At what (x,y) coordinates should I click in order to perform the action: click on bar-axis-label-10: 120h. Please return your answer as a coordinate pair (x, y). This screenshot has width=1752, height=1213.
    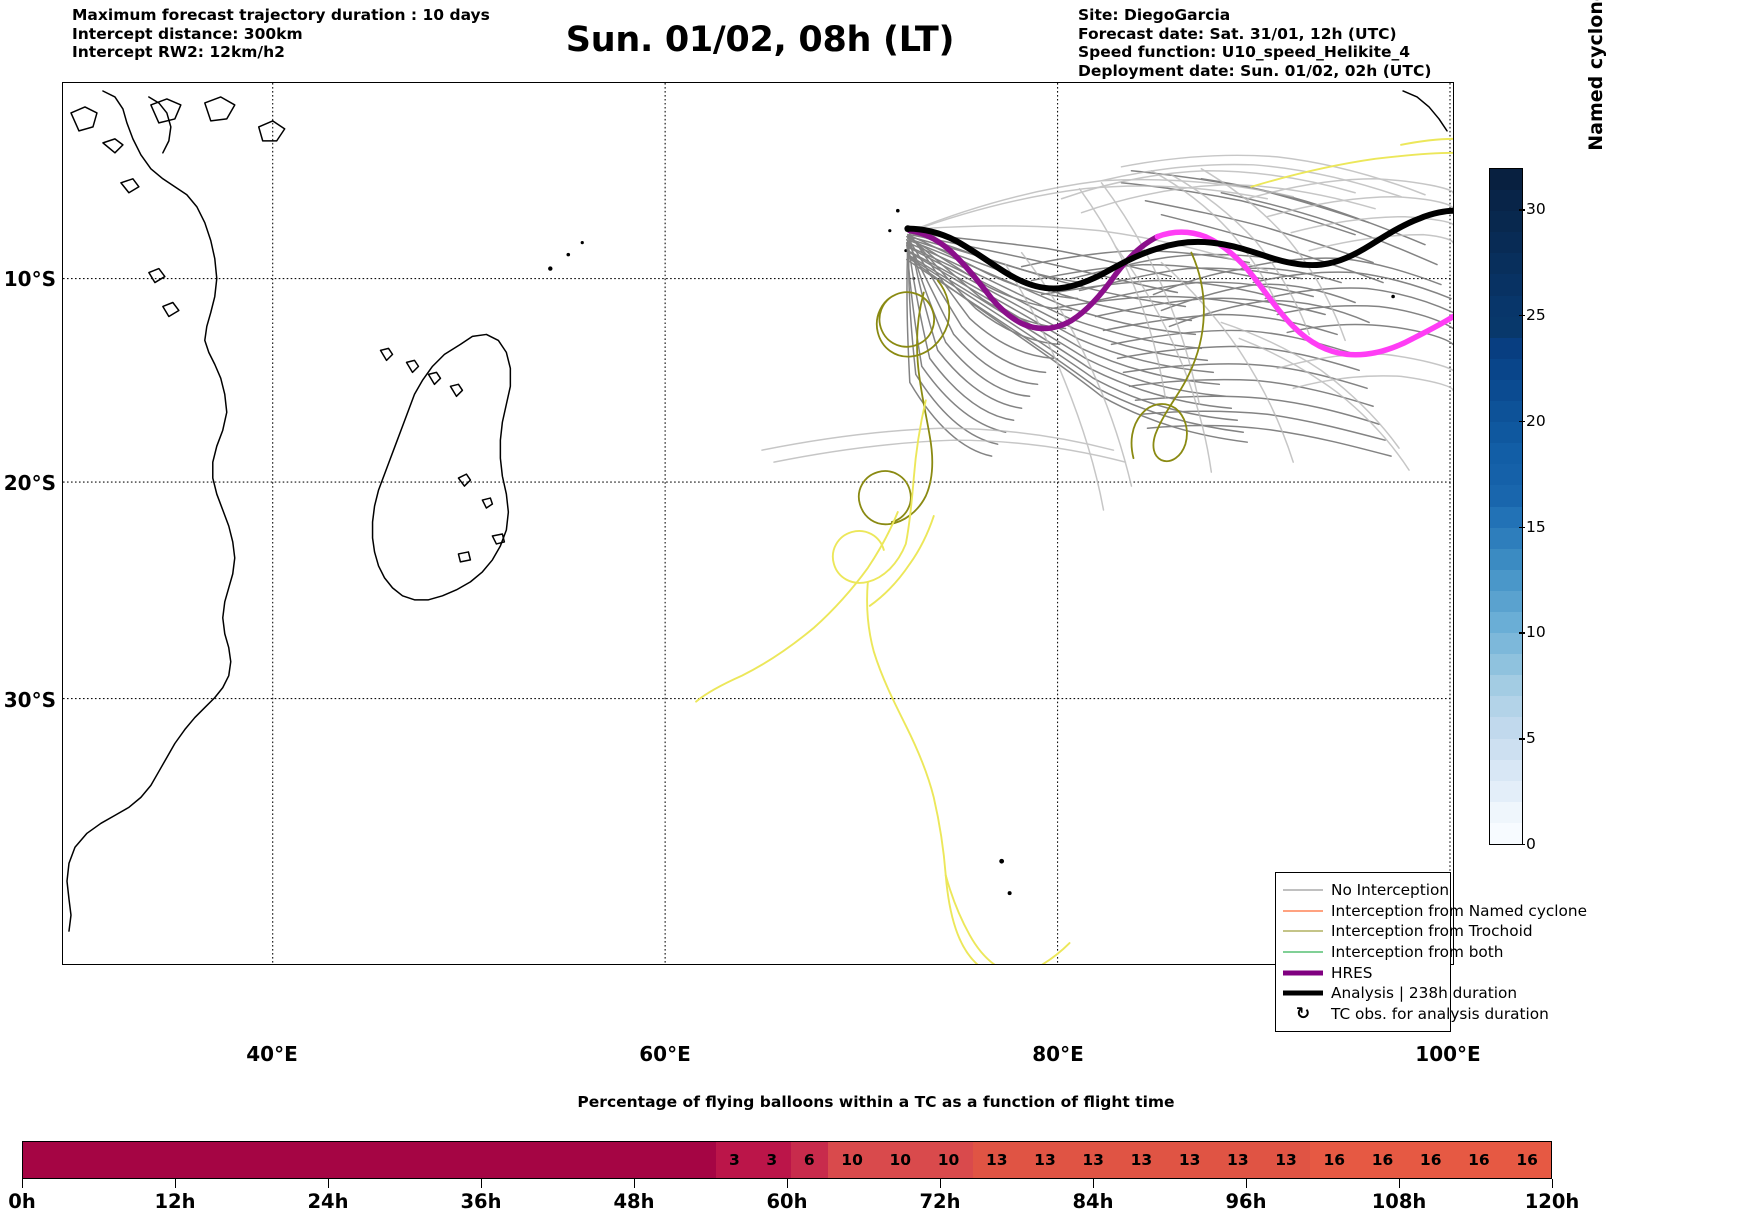
    Looking at the image, I should click on (1552, 1201).